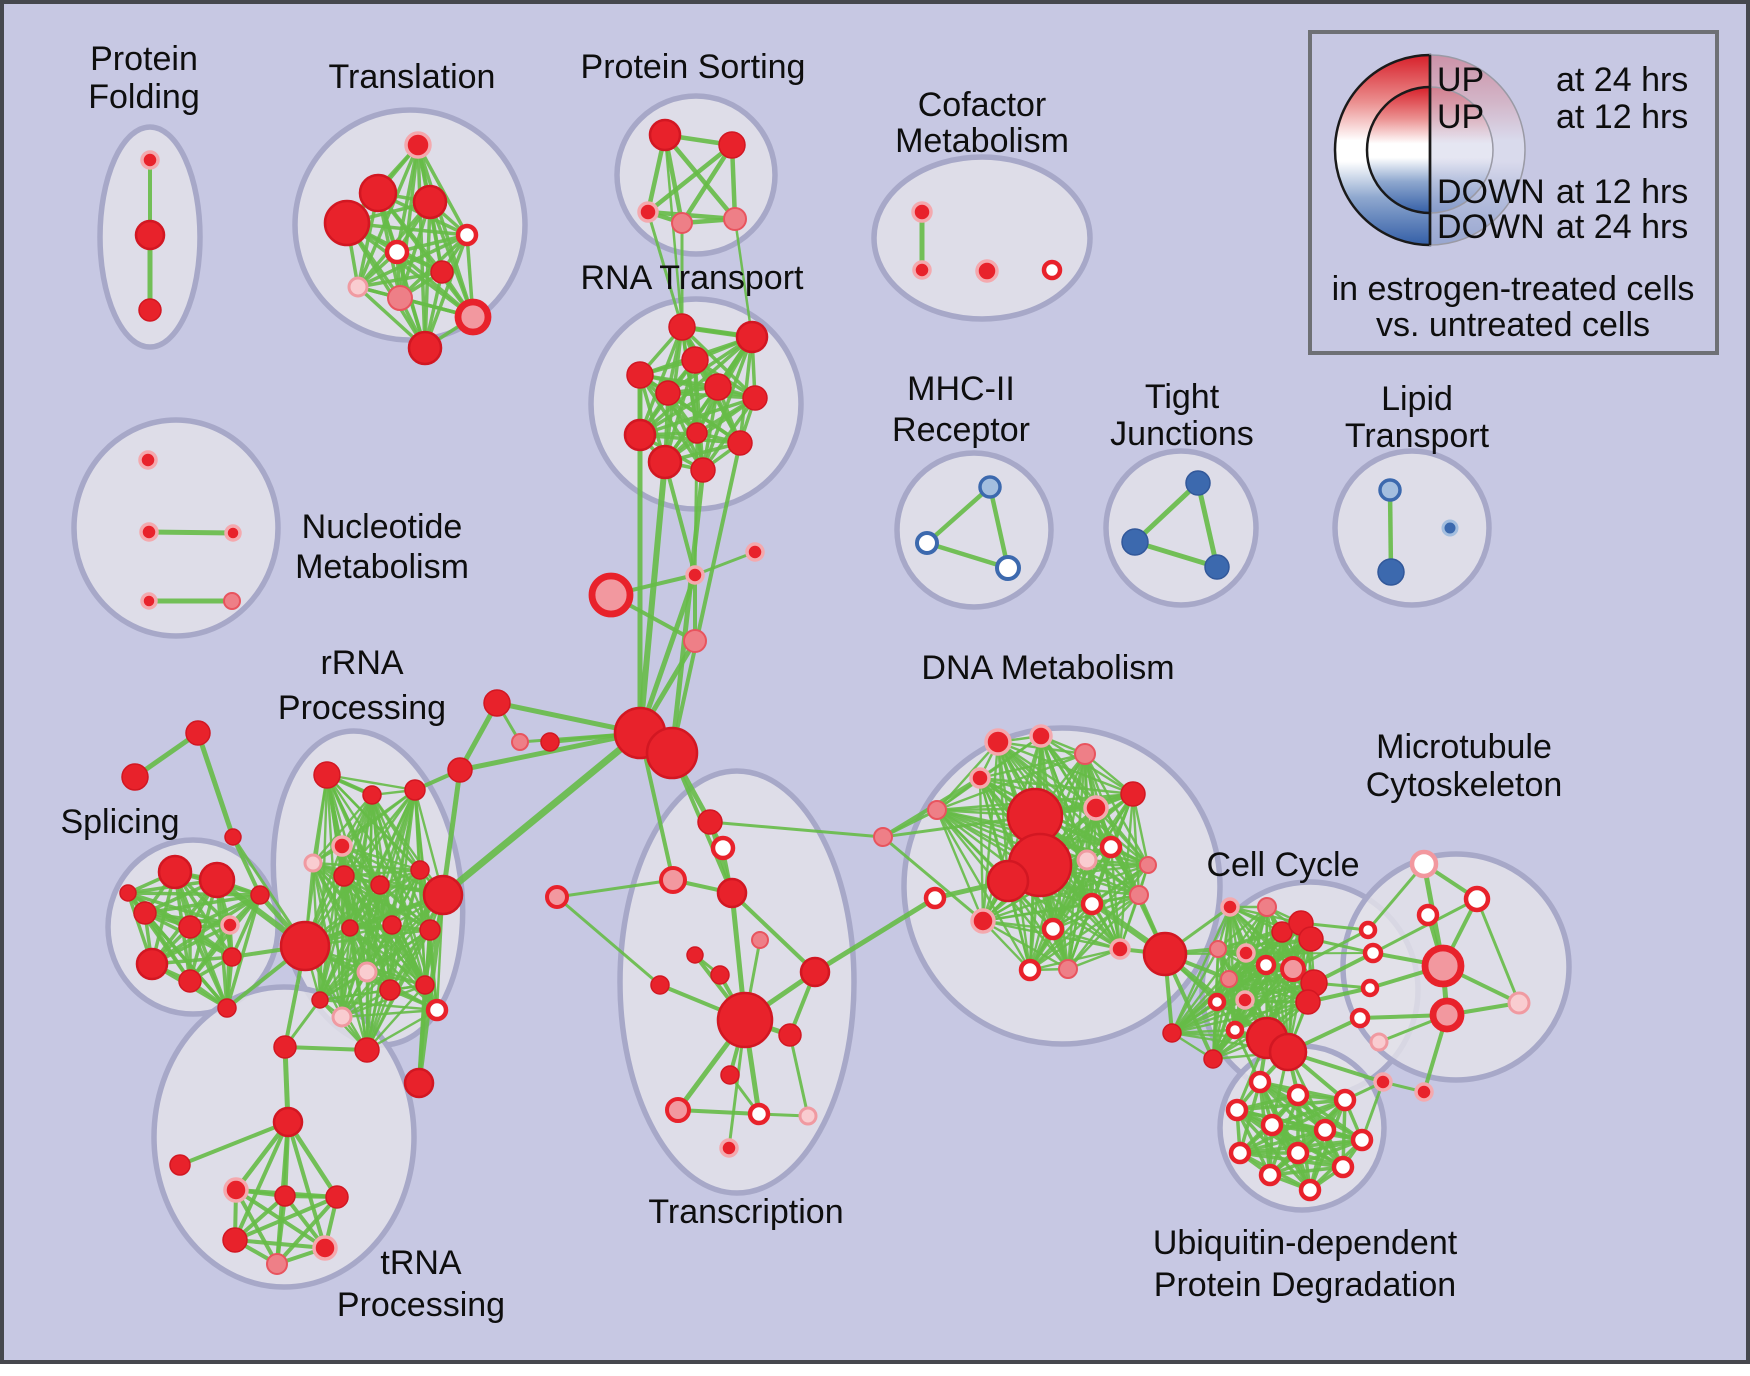 Image resolution: width=1750 pixels, height=1376 pixels. Describe the element at coordinates (135, 777) in the screenshot. I see `network-node-x1` at that location.